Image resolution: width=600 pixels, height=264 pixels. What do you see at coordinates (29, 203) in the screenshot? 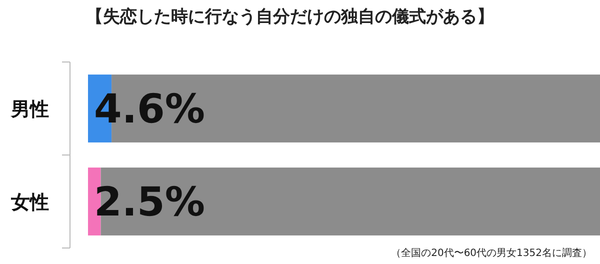
I see `y-tick-label: 女性` at bounding box center [29, 203].